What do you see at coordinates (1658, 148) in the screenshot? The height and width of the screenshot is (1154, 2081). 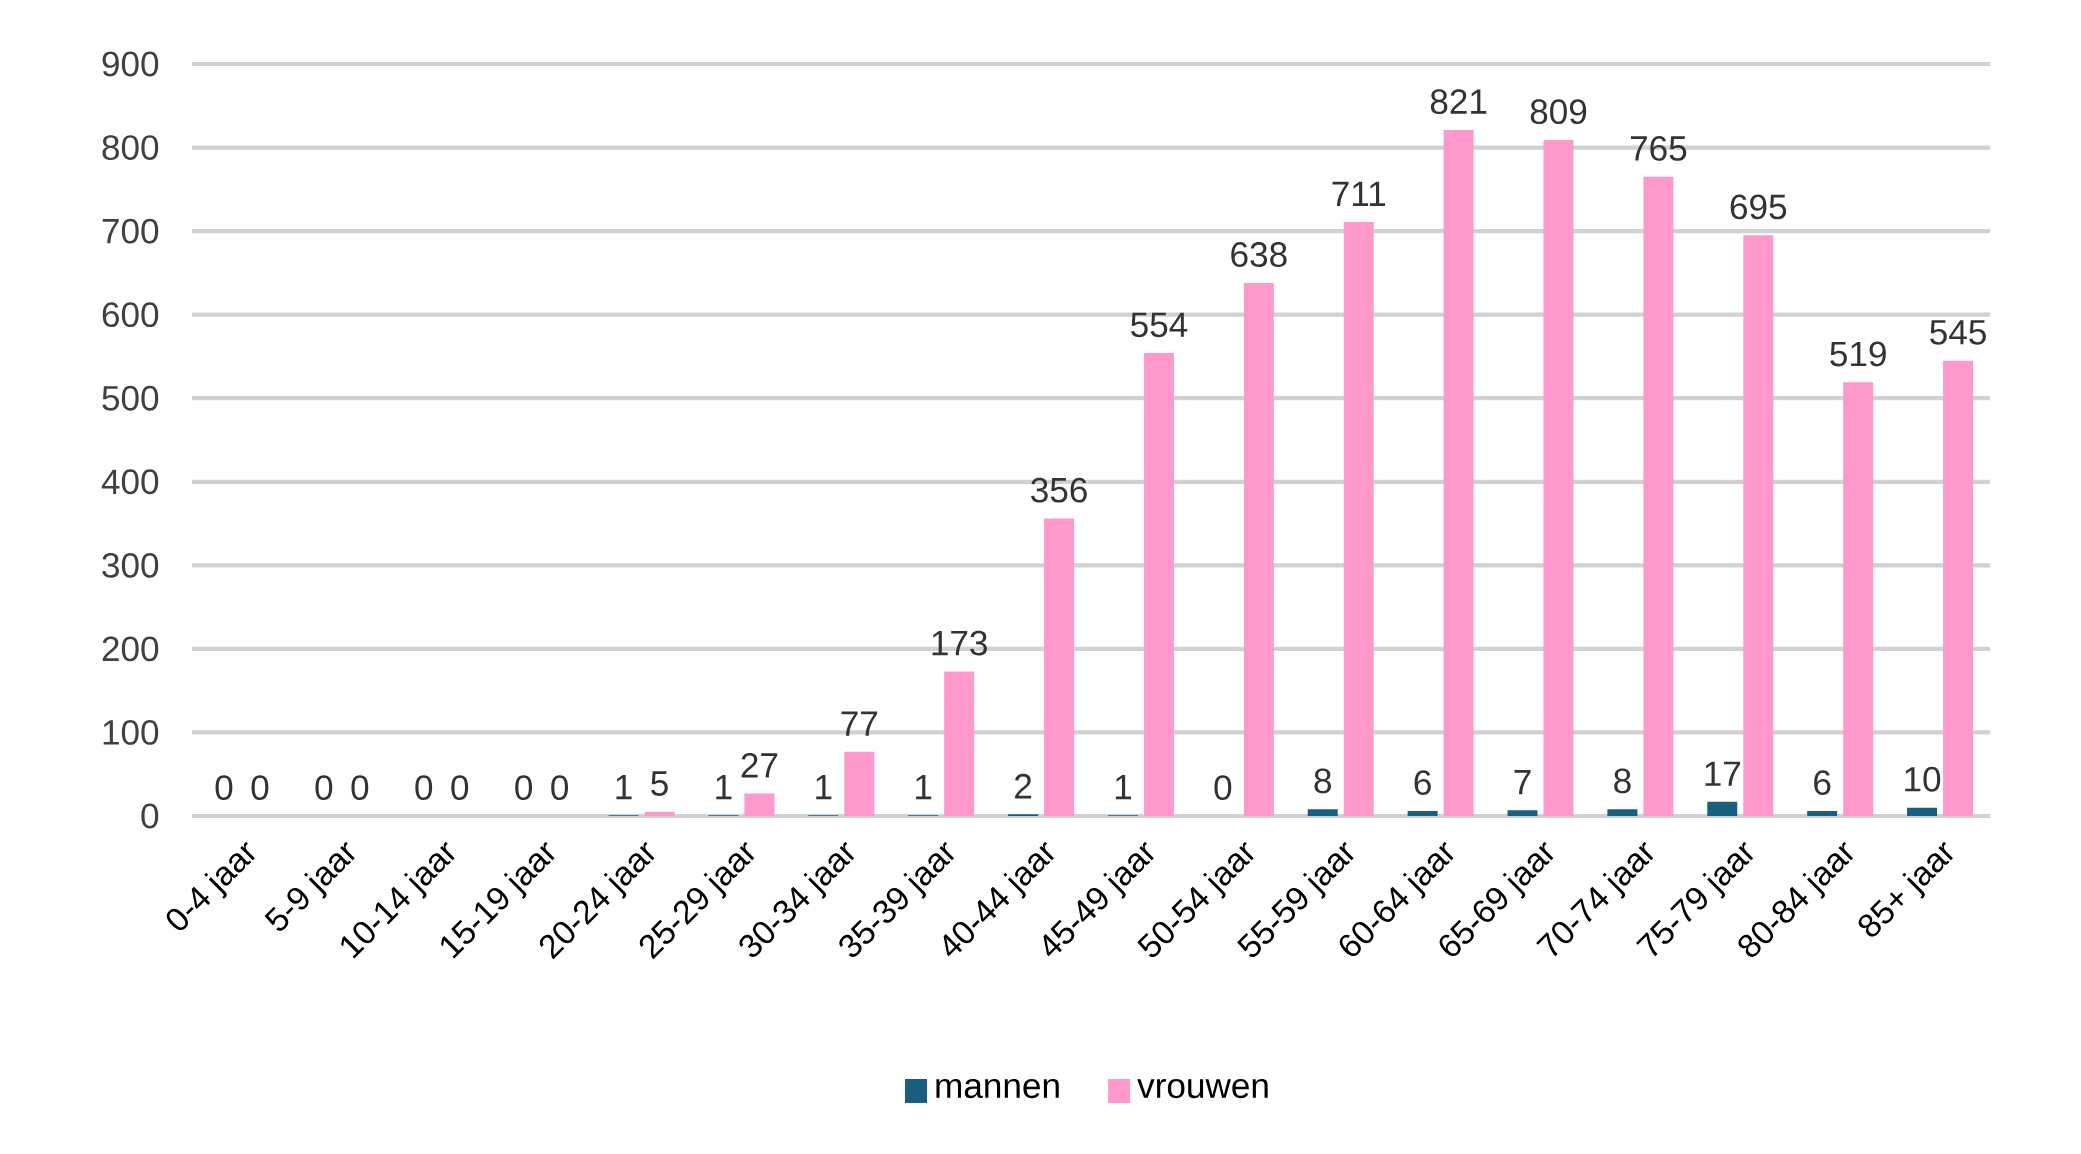 I see `data-label: 765` at bounding box center [1658, 148].